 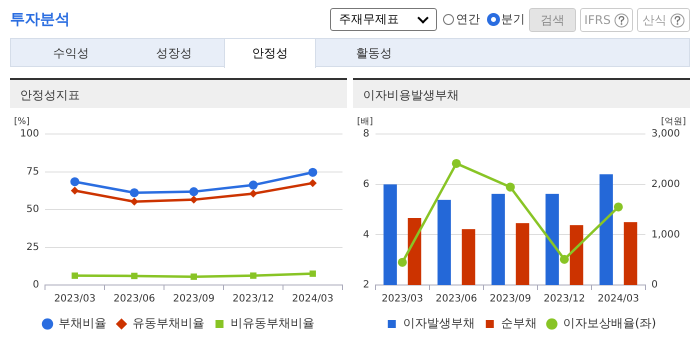 I want to click on y-tick-label: 2, so click(x=366, y=285).